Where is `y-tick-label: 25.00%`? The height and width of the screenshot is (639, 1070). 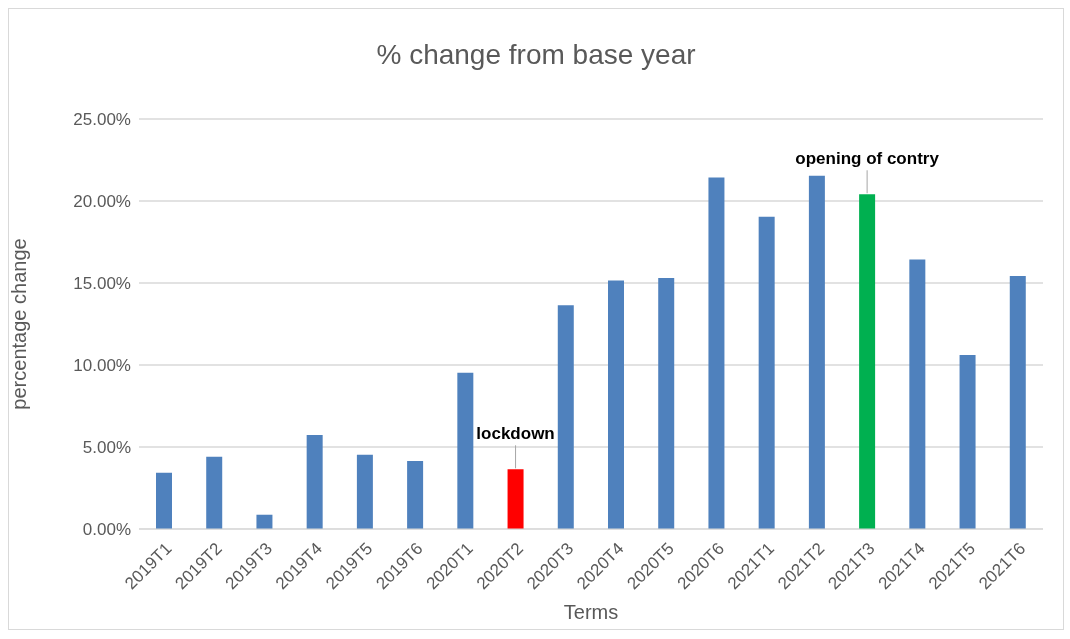
y-tick-label: 25.00% is located at coordinates (102, 120).